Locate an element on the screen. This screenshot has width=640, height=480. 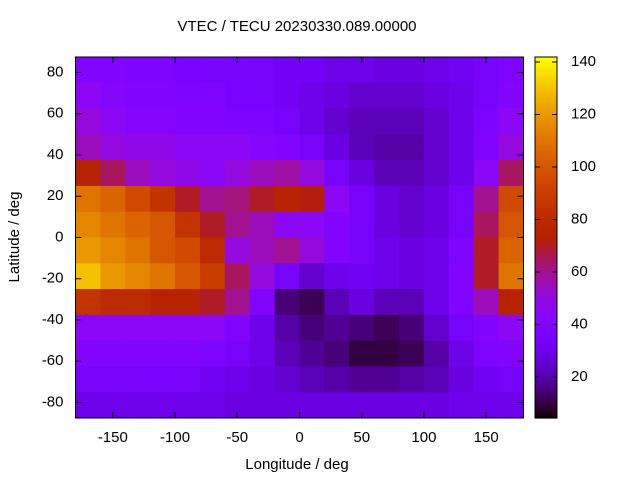
colorbar-tick-label: 120 is located at coordinates (583, 113).